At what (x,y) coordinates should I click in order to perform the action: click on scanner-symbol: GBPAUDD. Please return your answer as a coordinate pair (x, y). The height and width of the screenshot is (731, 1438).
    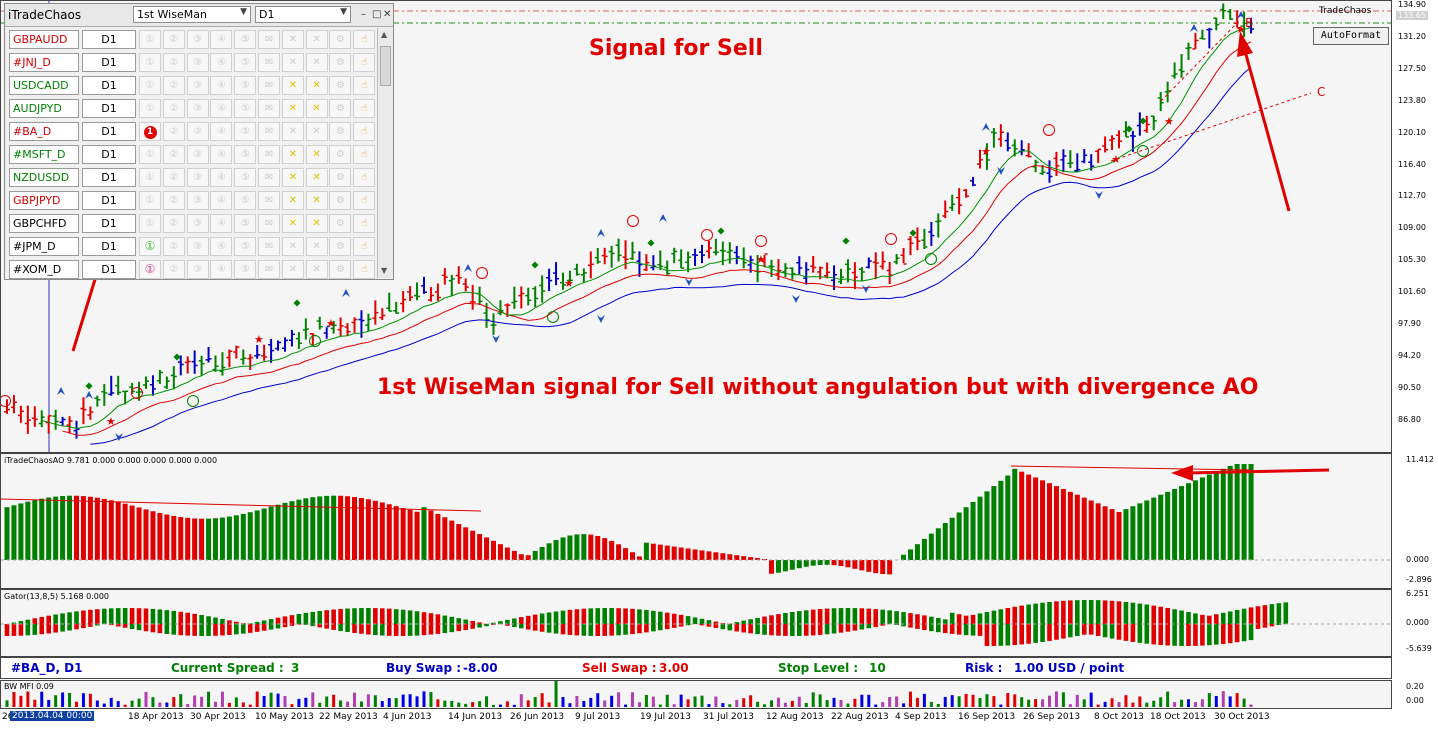
    Looking at the image, I should click on (44, 39).